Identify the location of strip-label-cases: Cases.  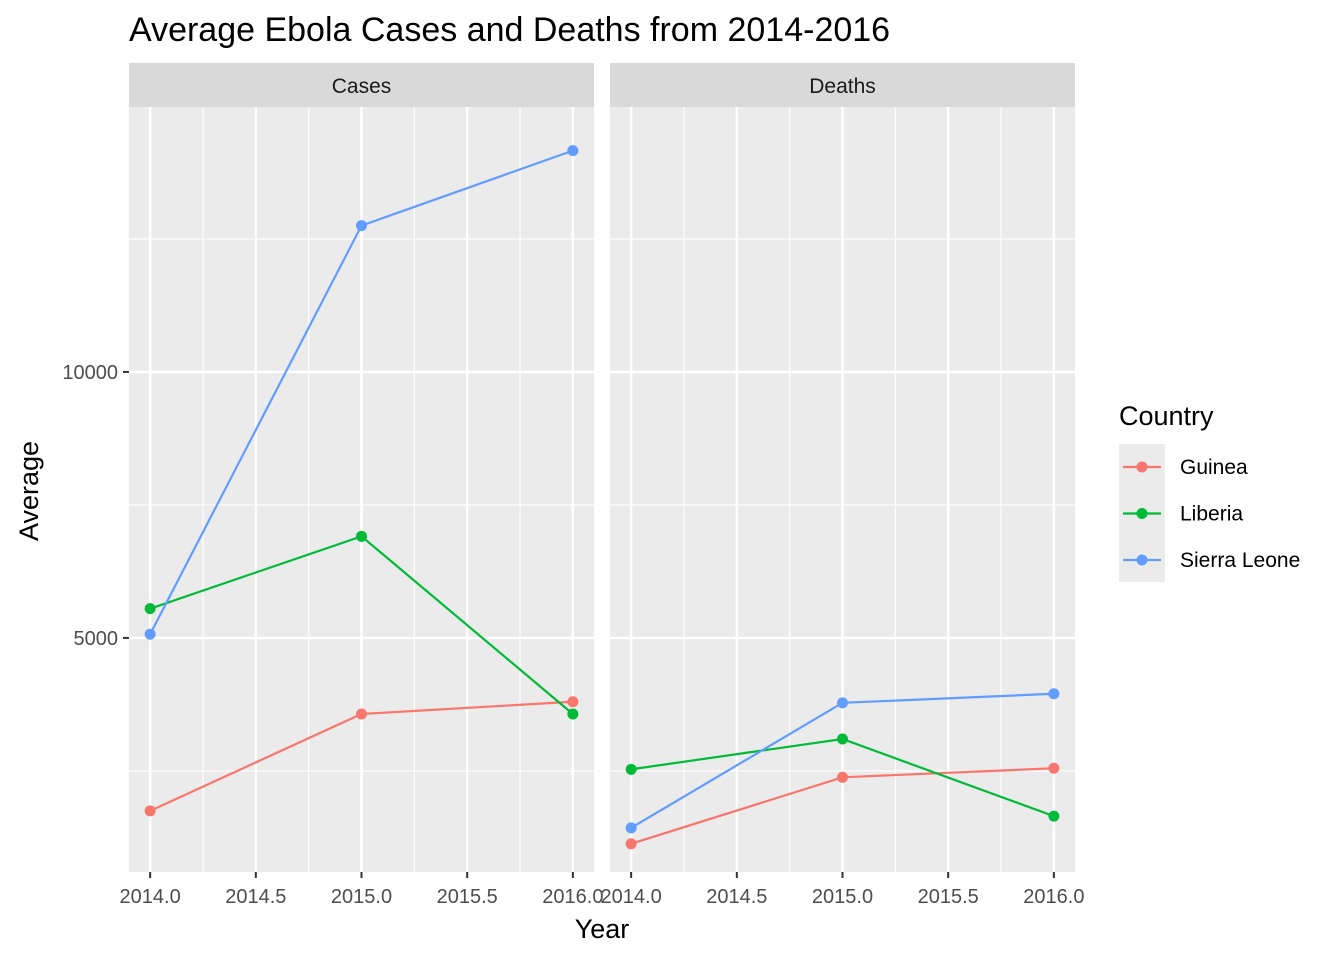
(362, 86).